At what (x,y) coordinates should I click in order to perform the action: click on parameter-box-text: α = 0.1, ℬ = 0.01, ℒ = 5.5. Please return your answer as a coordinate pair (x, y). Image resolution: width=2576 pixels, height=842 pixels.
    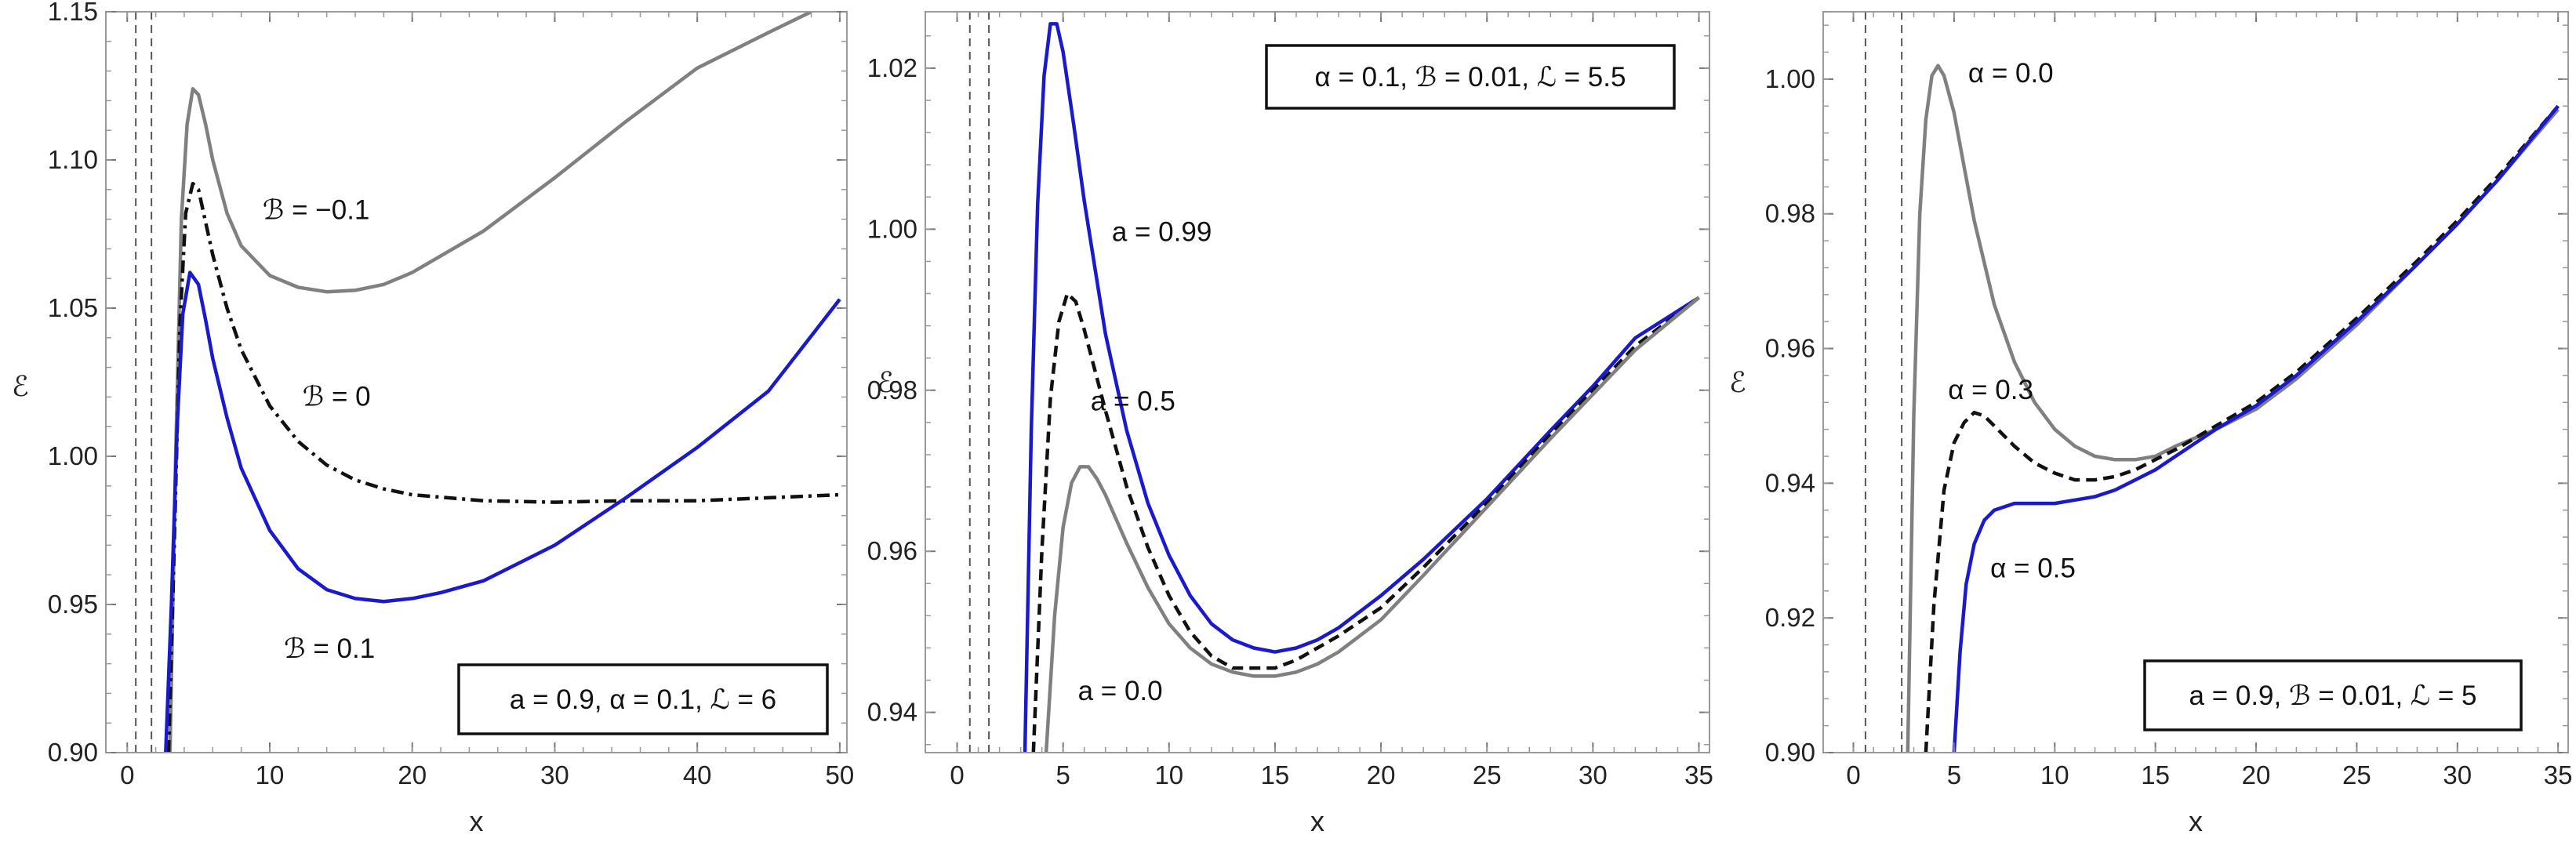
    Looking at the image, I should click on (1470, 78).